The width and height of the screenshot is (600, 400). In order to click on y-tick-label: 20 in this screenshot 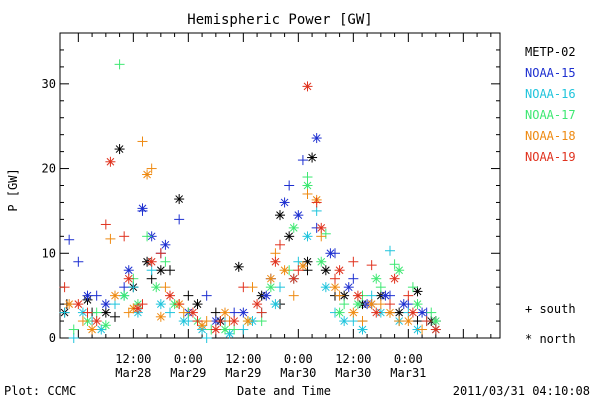, I will do `click(49, 169)`.